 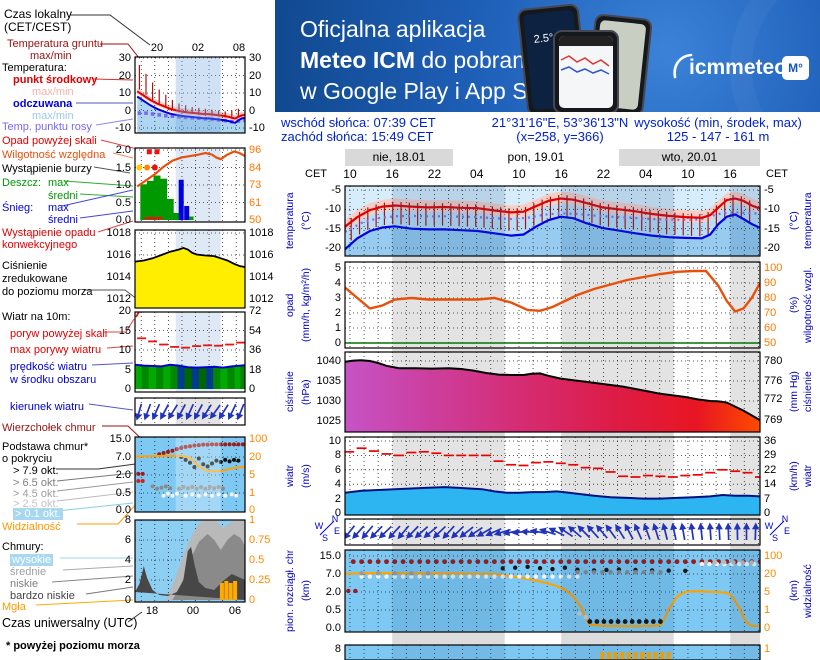 What do you see at coordinates (358, 122) in the screenshot?
I see `sunrise-label: wschód słońca: 07:39 CET` at bounding box center [358, 122].